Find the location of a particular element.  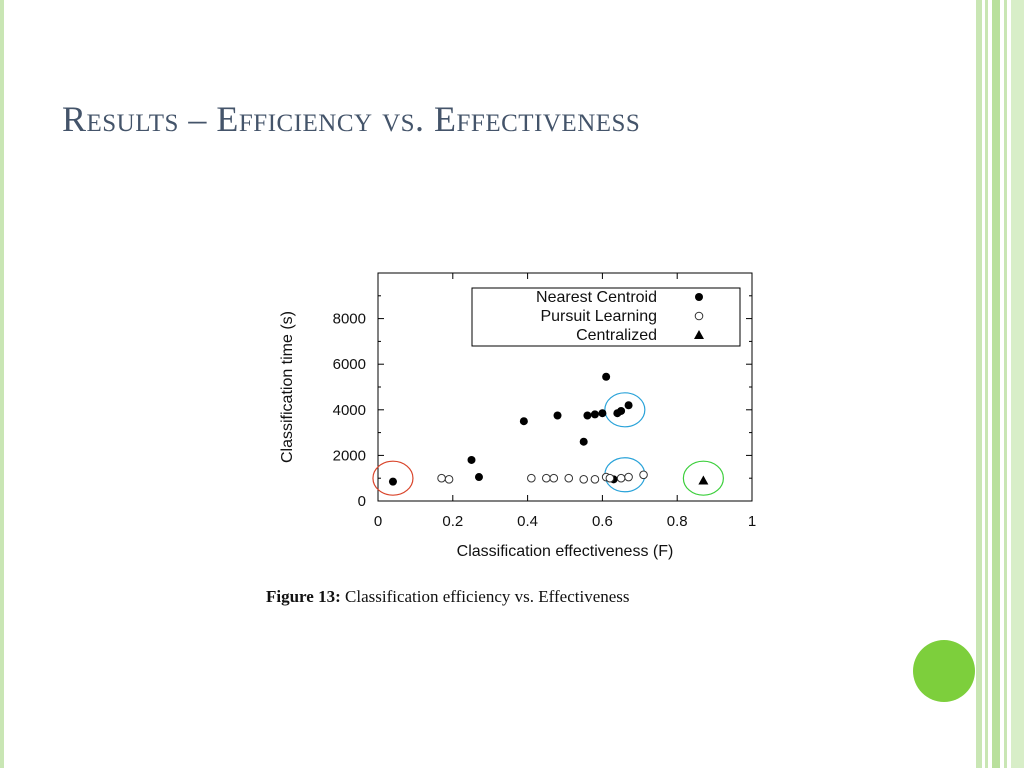

x-tick-label: 0.2 is located at coordinates (452, 521).